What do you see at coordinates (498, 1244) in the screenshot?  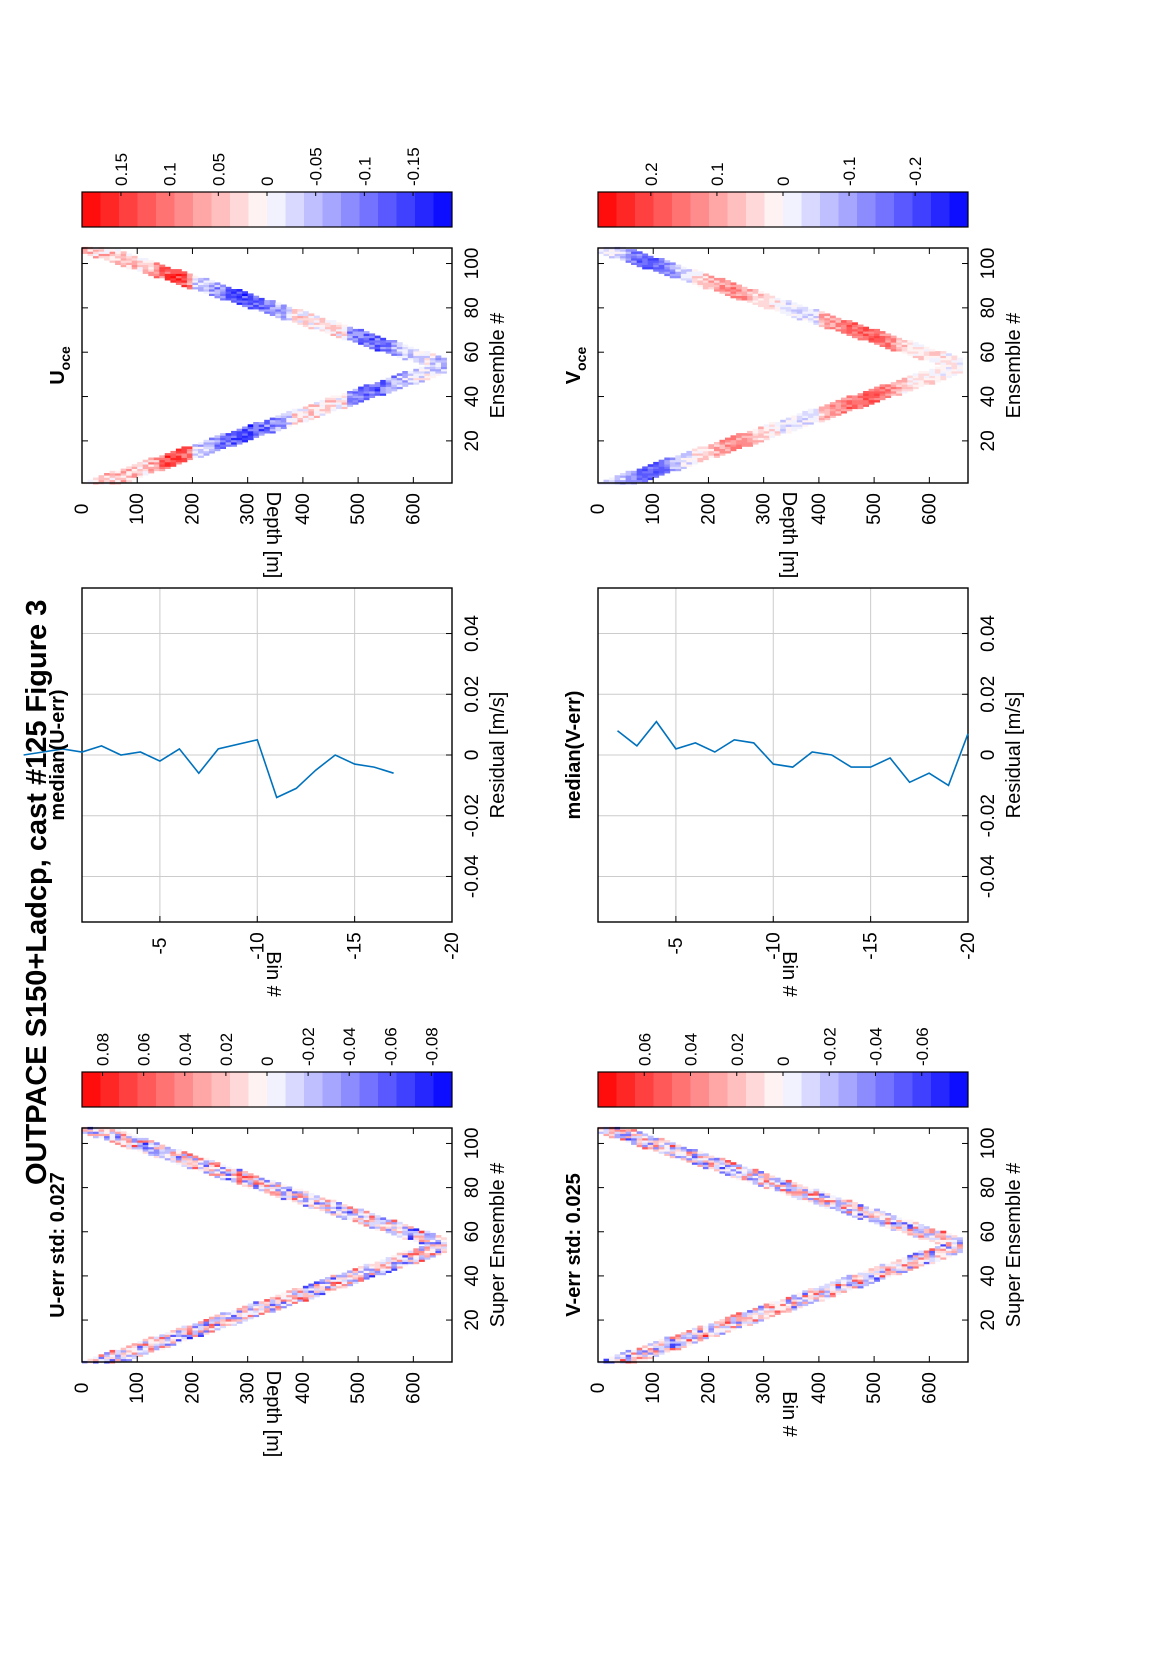 I see `uerr-xlabel: Super Ensemble #` at bounding box center [498, 1244].